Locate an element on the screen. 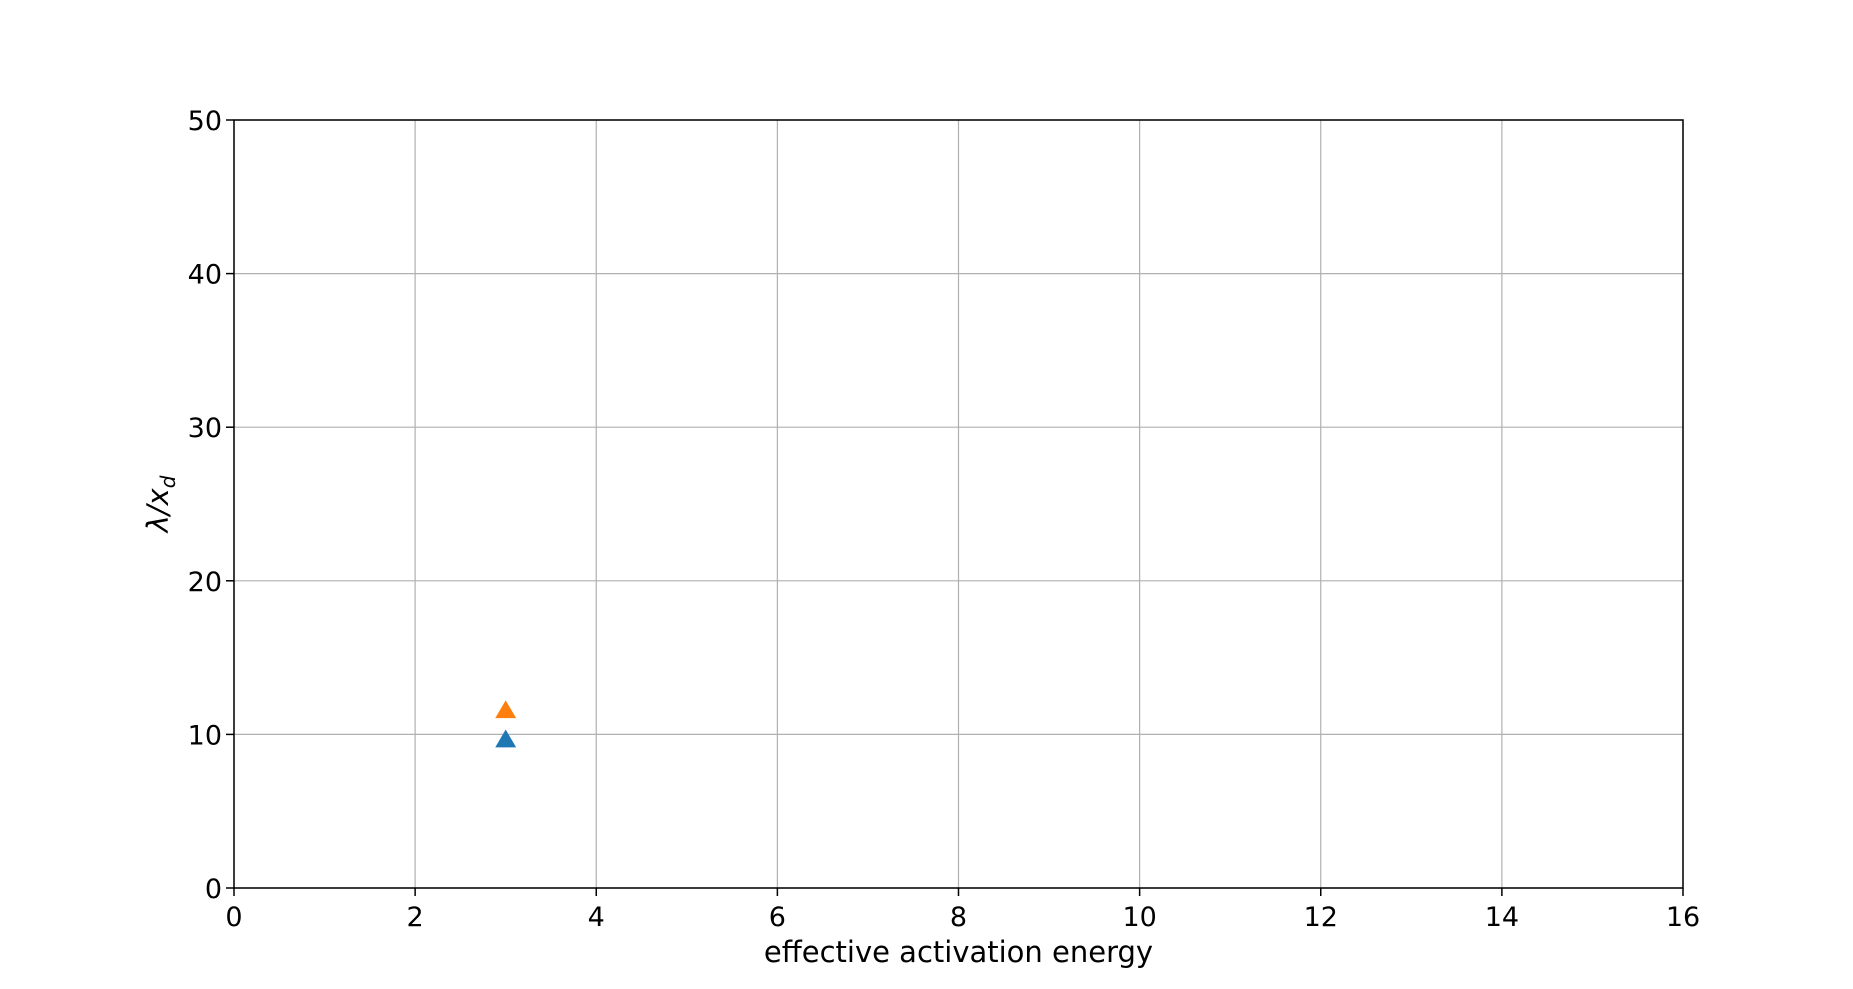 This screenshot has height=989, width=1853. y-tick-label: 40 is located at coordinates (205, 275).